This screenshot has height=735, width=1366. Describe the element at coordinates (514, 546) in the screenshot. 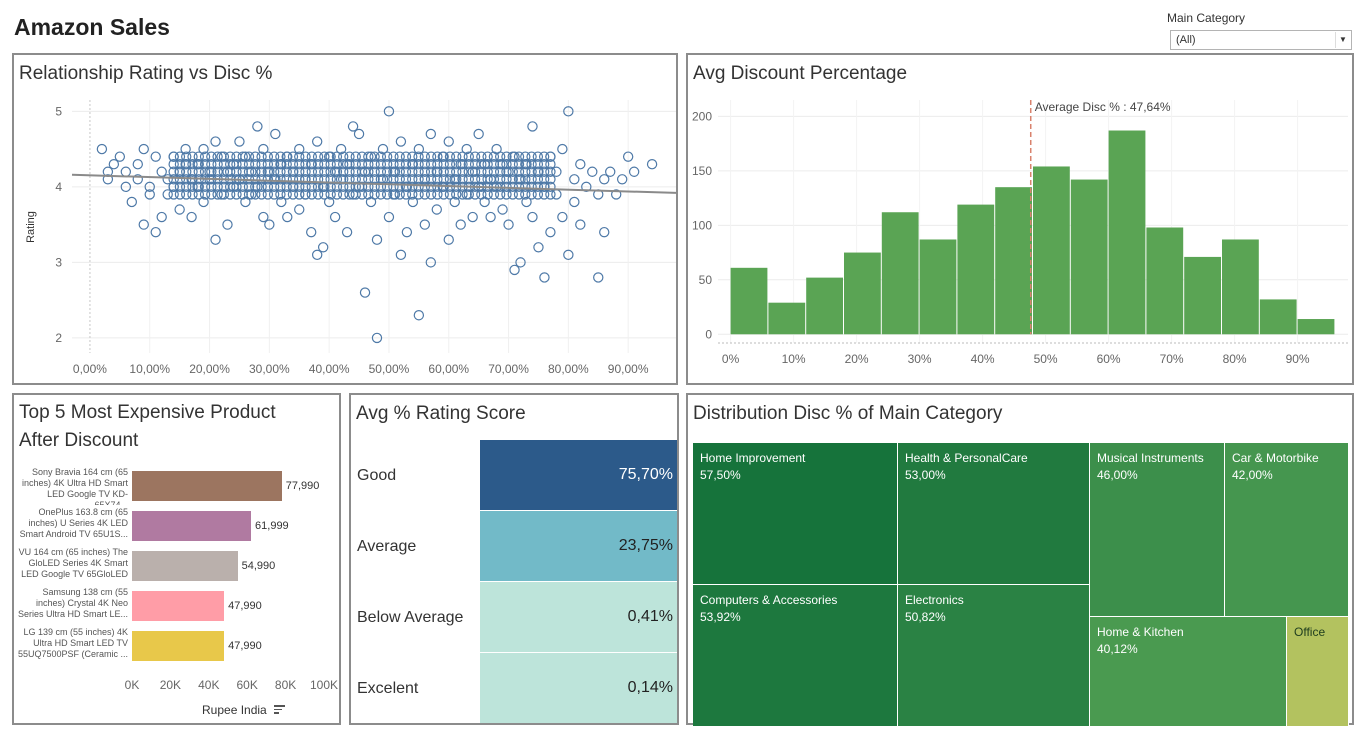

I see `rating-row: Average 23,75%` at that location.